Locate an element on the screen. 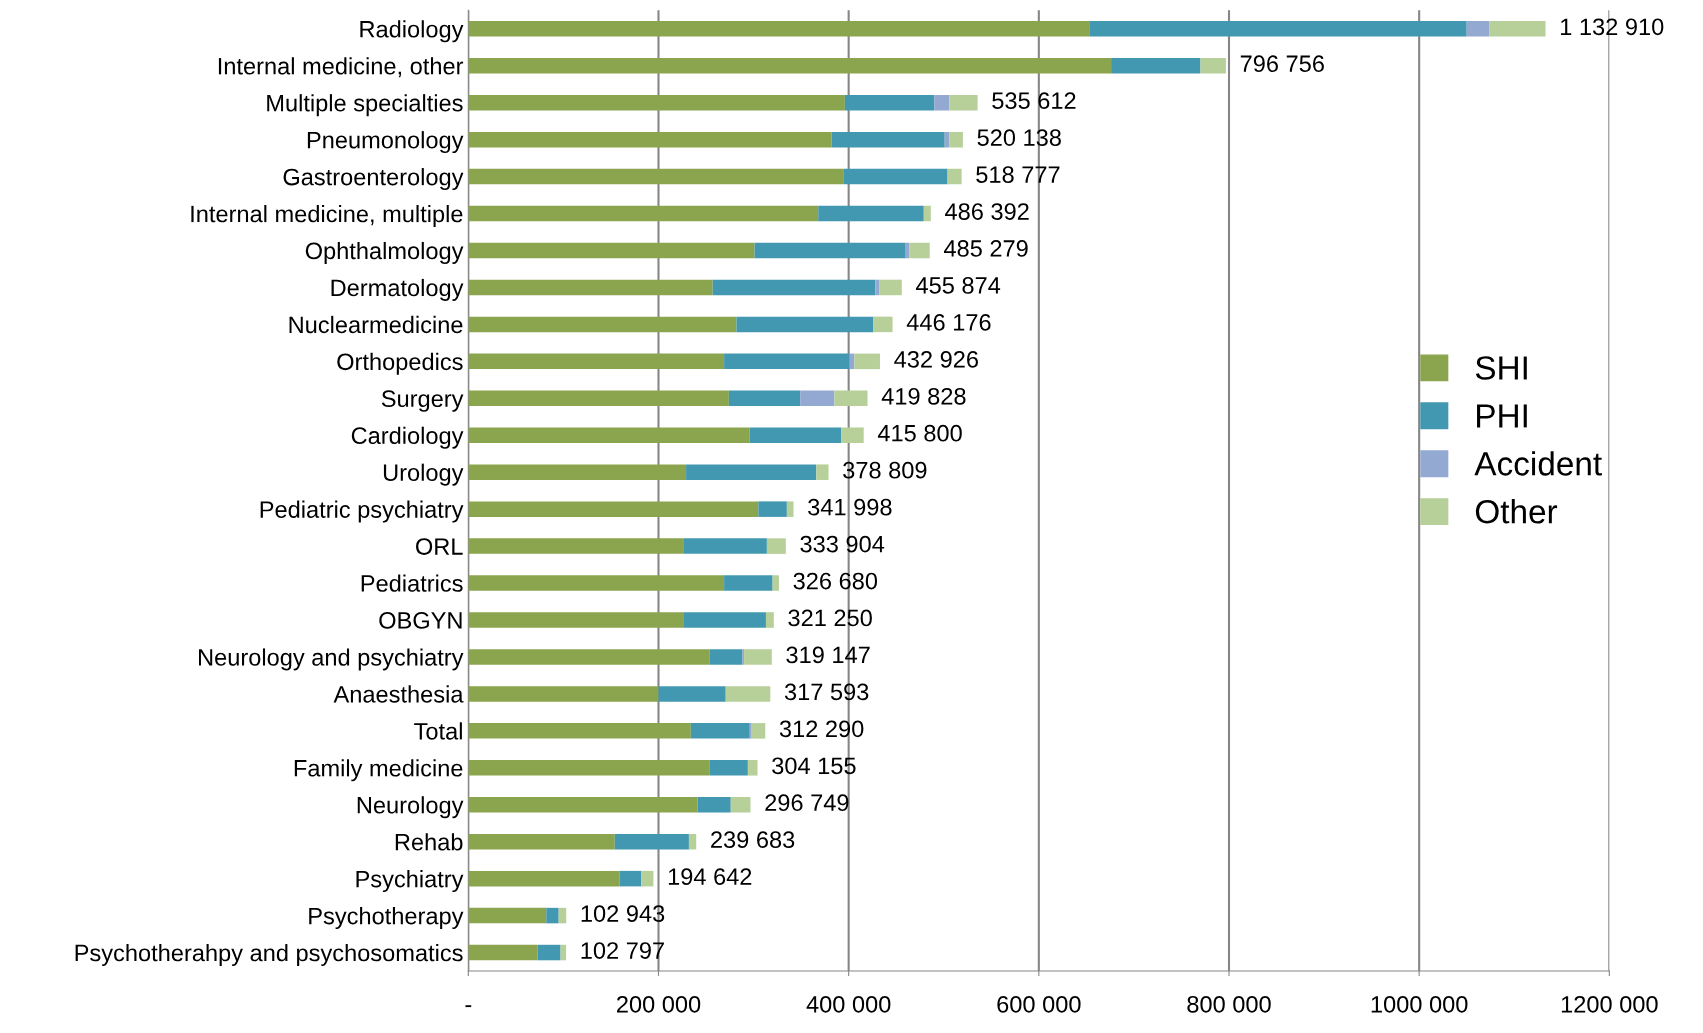 The width and height of the screenshot is (1703, 1033). y-tick-label: Psychotherapy is located at coordinates (386, 918).